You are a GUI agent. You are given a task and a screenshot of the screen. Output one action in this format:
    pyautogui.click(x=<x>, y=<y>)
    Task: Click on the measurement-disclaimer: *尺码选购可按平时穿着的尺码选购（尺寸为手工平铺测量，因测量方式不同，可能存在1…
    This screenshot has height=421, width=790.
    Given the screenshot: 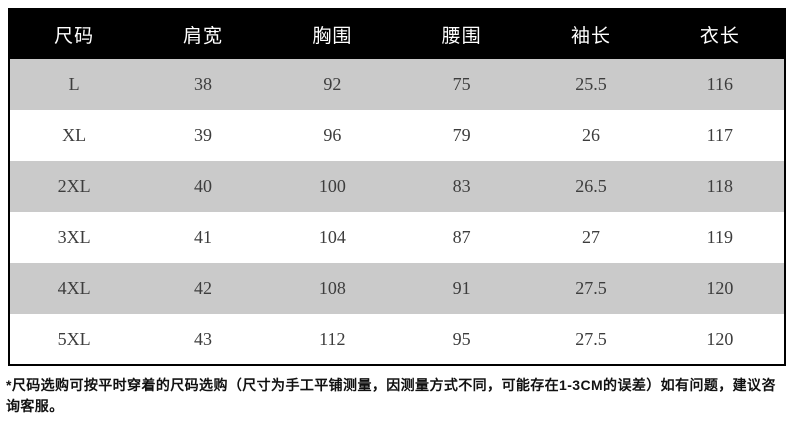 What is the action you would take?
    pyautogui.click(x=391, y=395)
    